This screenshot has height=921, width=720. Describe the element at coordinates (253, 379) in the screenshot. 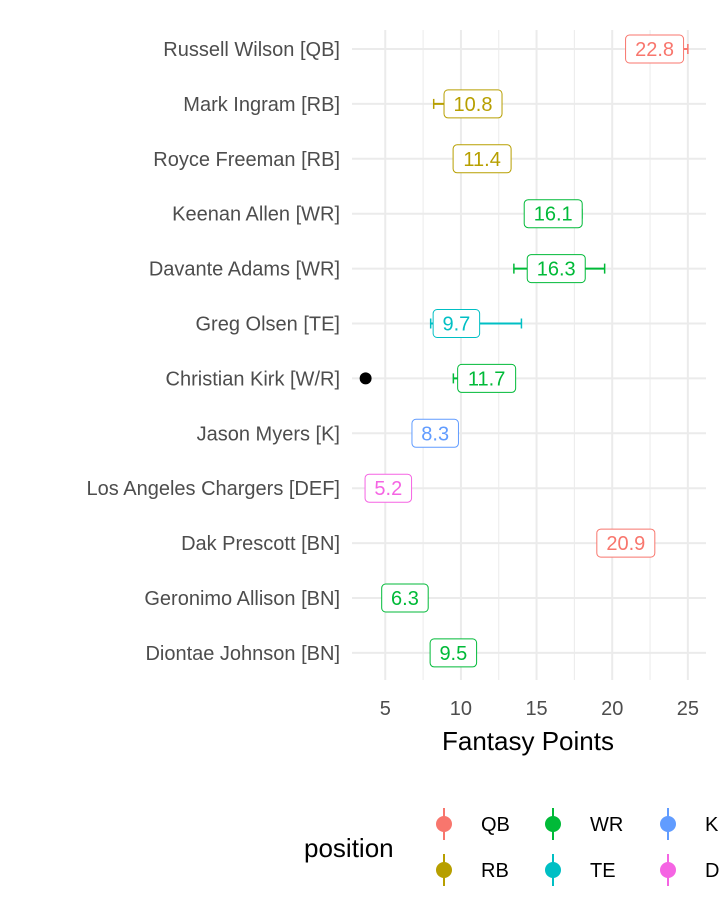

I see `y-tick-label: Christian Kirk [W/R]` at that location.